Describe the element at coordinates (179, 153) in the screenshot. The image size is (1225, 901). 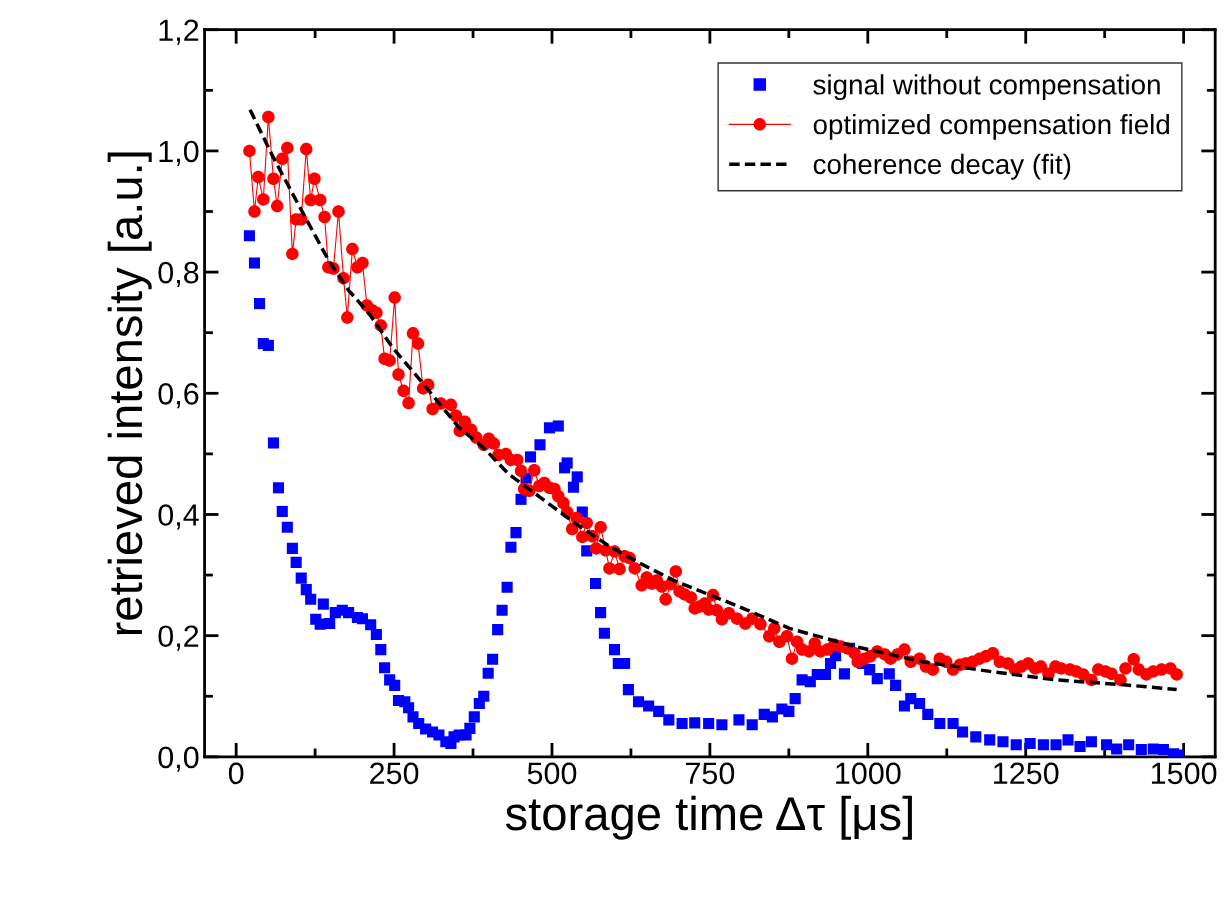
I see `y-tick-label: 1,0` at that location.